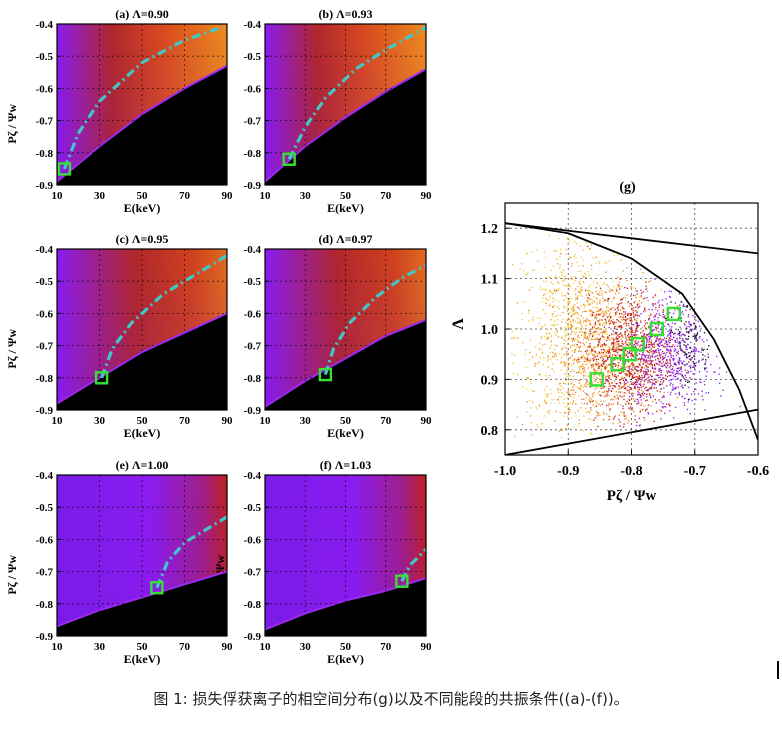 This screenshot has height=735, width=782. What do you see at coordinates (427, 196) in the screenshot?
I see `x-tick-label: 90` at bounding box center [427, 196].